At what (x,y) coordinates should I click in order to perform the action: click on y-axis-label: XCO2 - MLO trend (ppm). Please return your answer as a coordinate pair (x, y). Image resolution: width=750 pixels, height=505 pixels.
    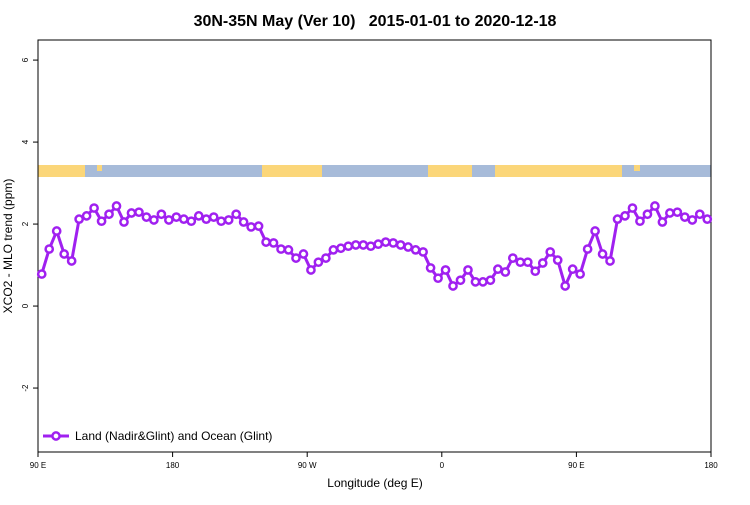
    Looking at the image, I should click on (8, 246).